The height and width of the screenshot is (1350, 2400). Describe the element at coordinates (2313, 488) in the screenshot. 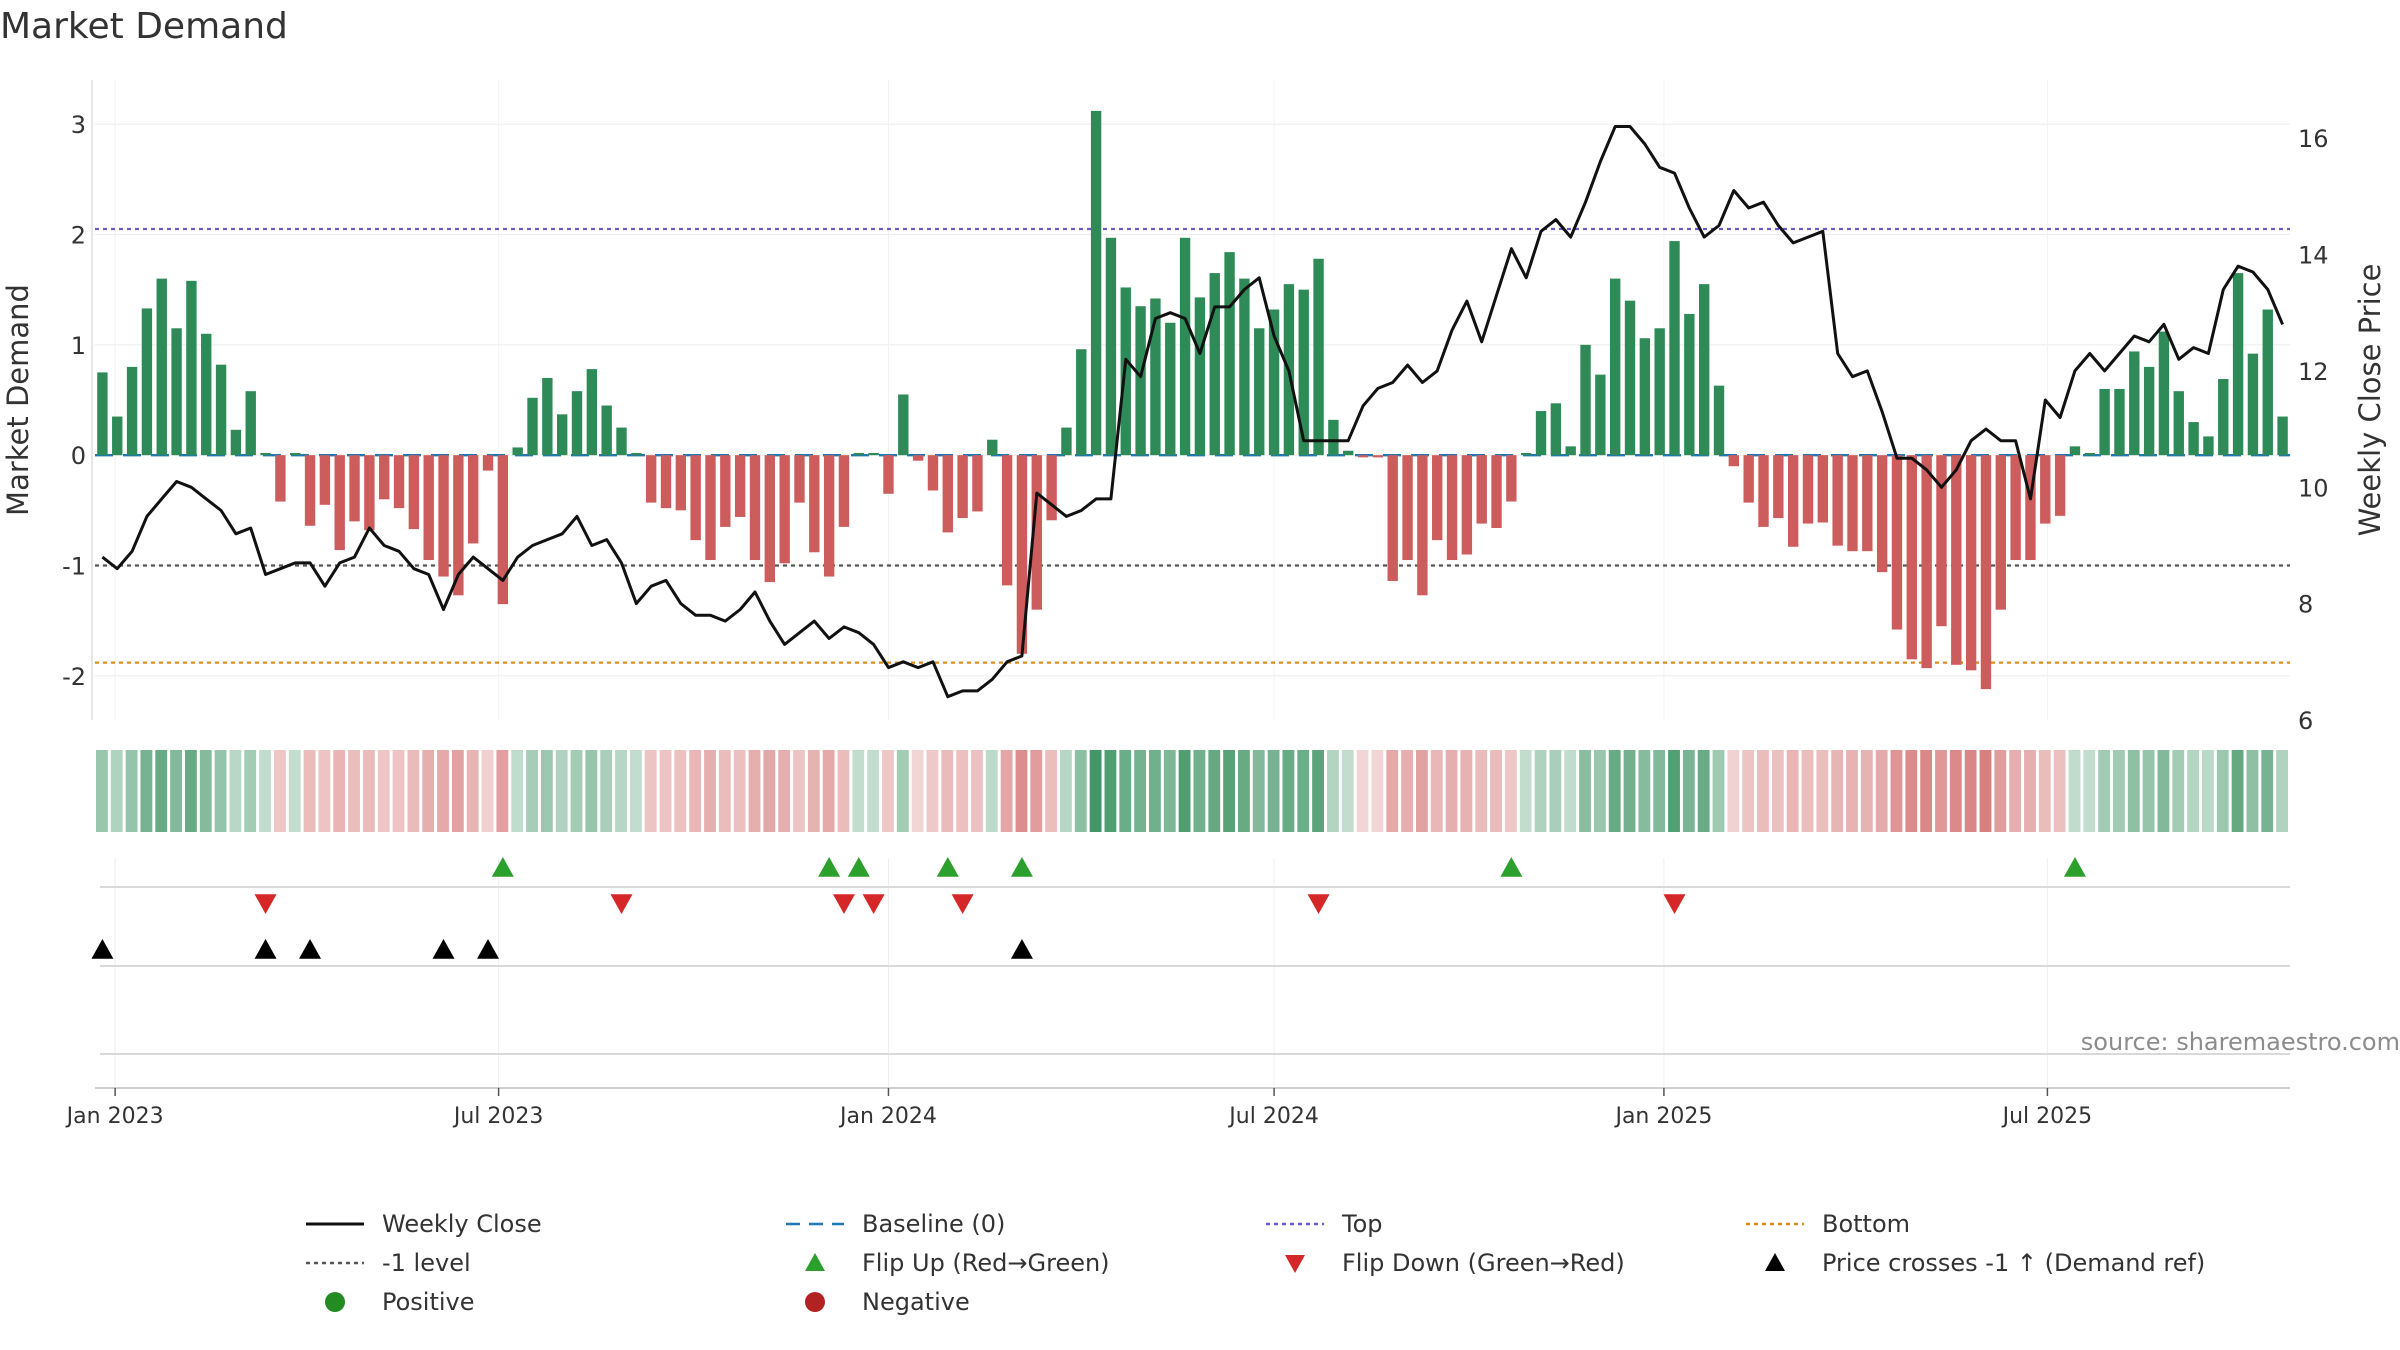

I see `y-right-tick-label: 10` at that location.